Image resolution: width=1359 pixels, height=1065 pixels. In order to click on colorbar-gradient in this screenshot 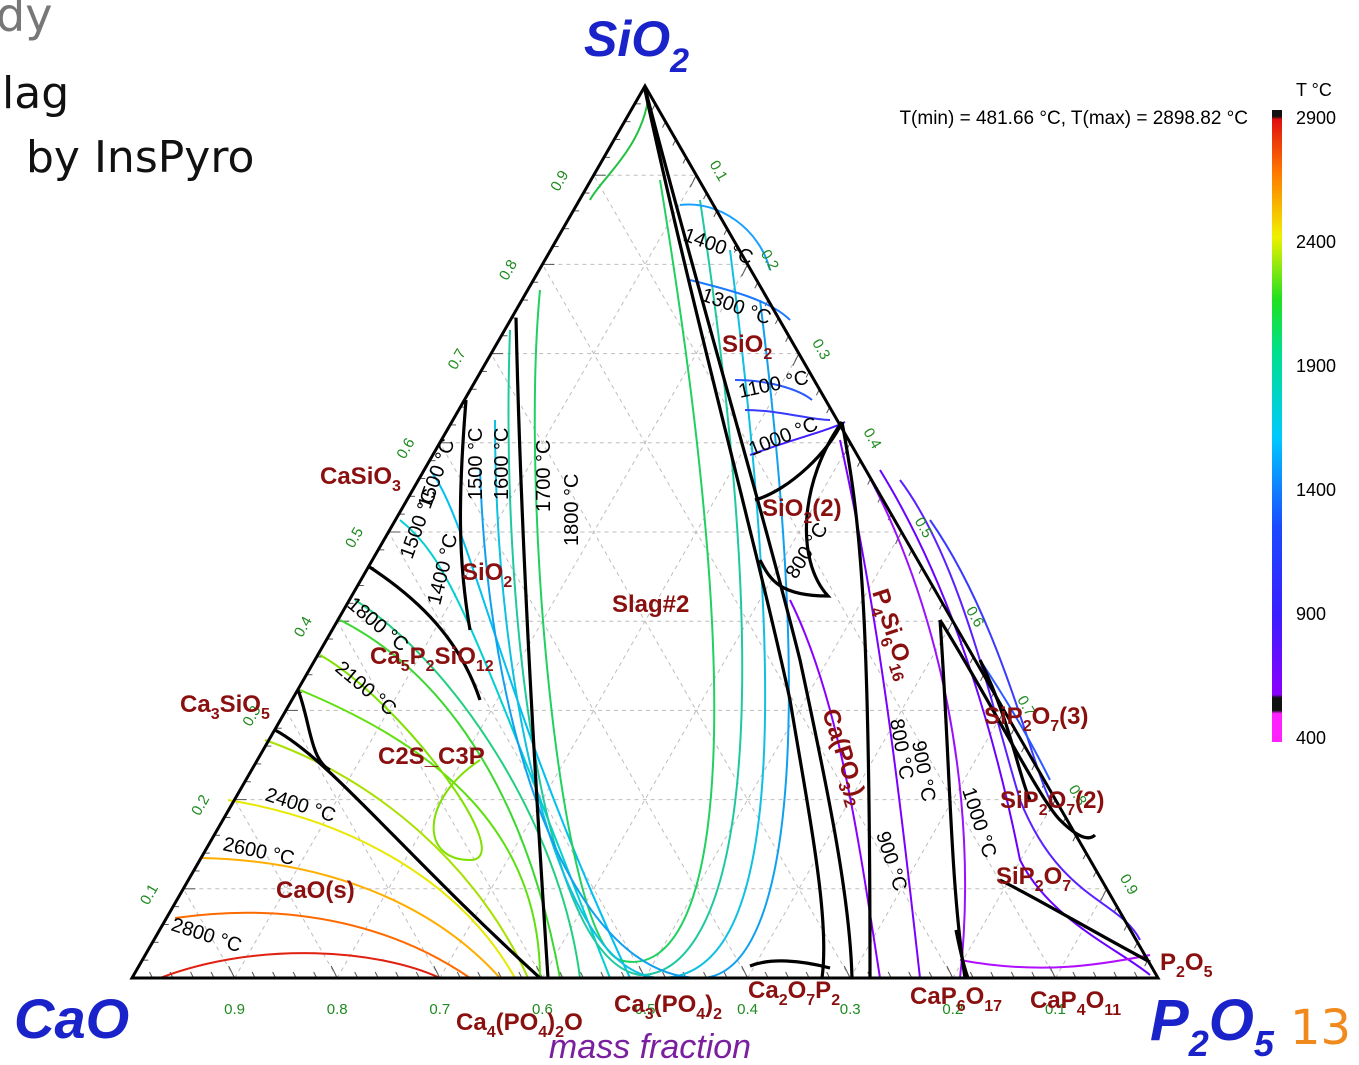, I will do `click(1277, 426)`.